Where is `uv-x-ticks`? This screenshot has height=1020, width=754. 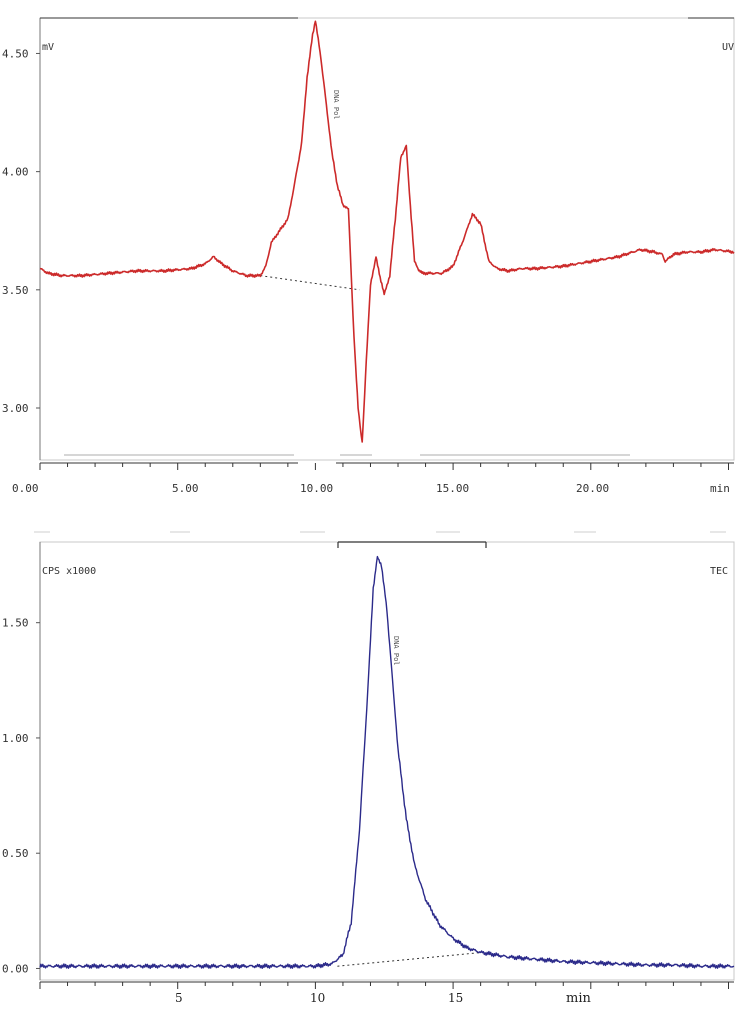 uv-x-ticks is located at coordinates (384, 466).